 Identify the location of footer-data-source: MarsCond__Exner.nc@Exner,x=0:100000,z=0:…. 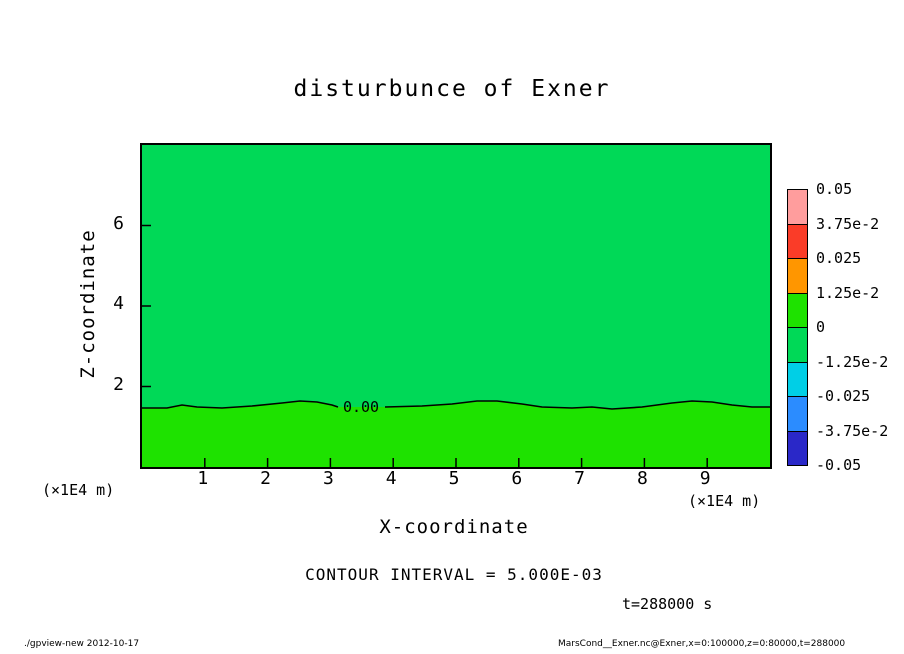
(702, 644).